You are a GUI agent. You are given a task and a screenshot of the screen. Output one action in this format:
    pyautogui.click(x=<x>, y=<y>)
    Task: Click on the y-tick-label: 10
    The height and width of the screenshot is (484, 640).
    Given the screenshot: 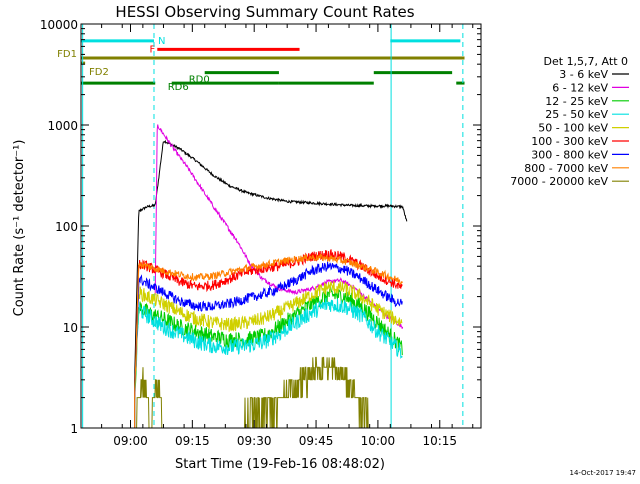 What is the action you would take?
    pyautogui.click(x=70, y=328)
    